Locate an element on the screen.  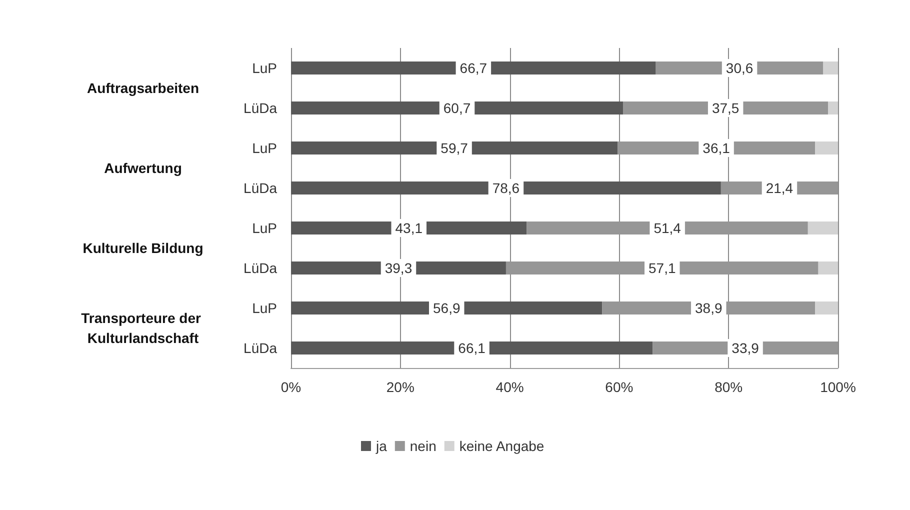
x-tick-label: 60% is located at coordinates (619, 387).